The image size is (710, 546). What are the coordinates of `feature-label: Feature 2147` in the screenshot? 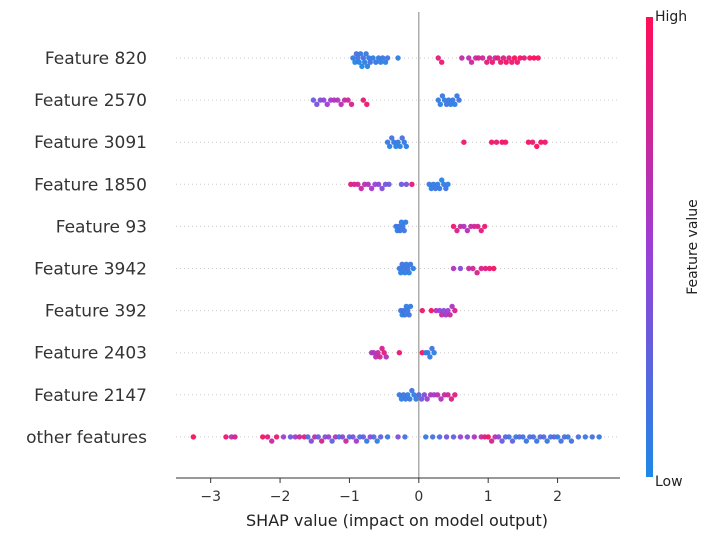 It's located at (90, 396).